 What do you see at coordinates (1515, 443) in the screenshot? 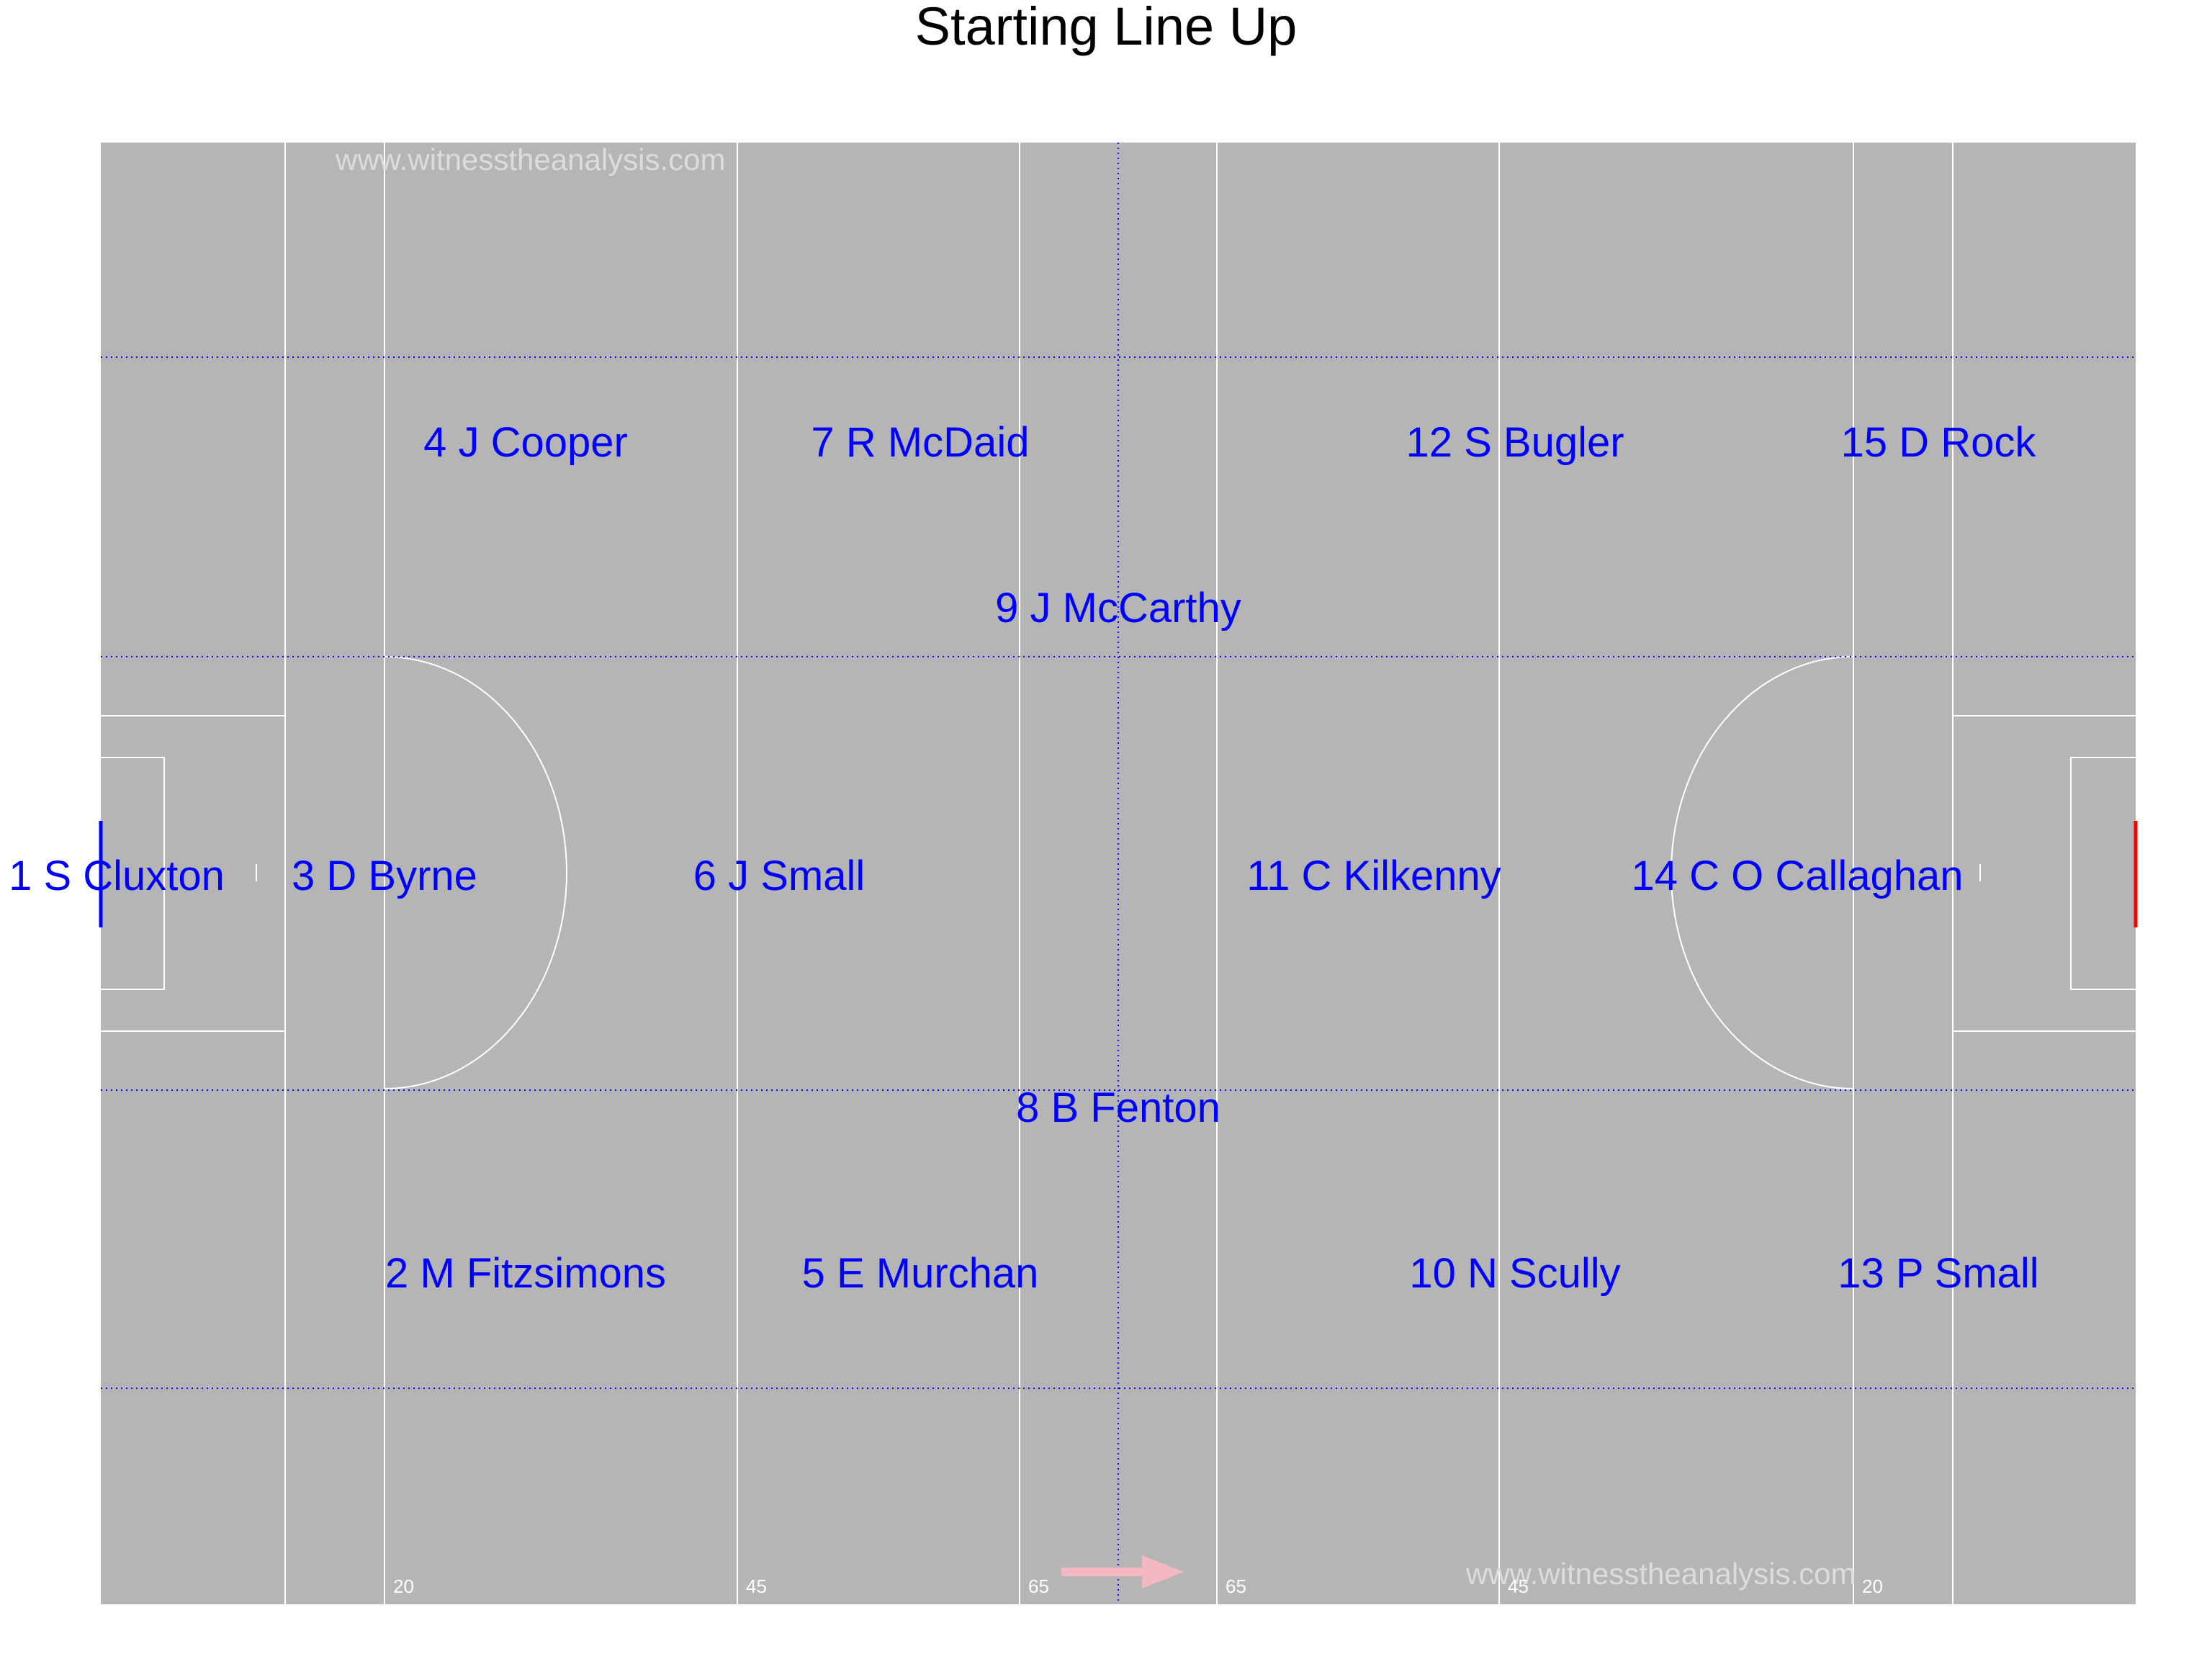
I see `player-12: 12 S Bugler` at bounding box center [1515, 443].